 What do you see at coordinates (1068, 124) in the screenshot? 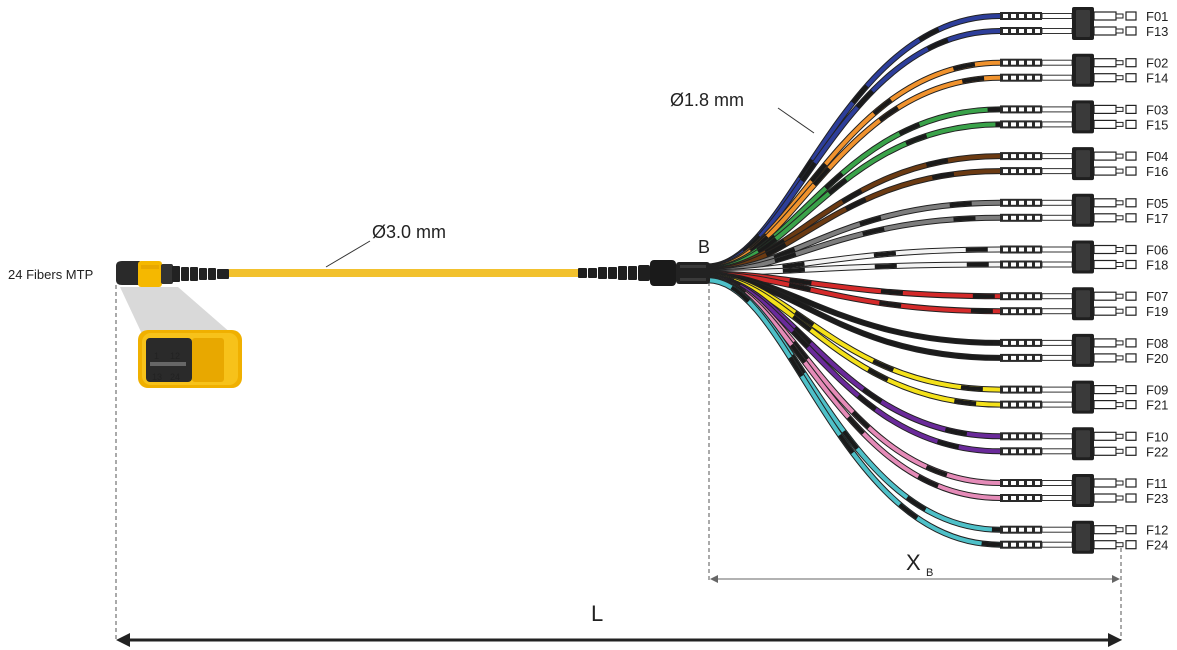
I see `lc-connector-f15` at bounding box center [1068, 124].